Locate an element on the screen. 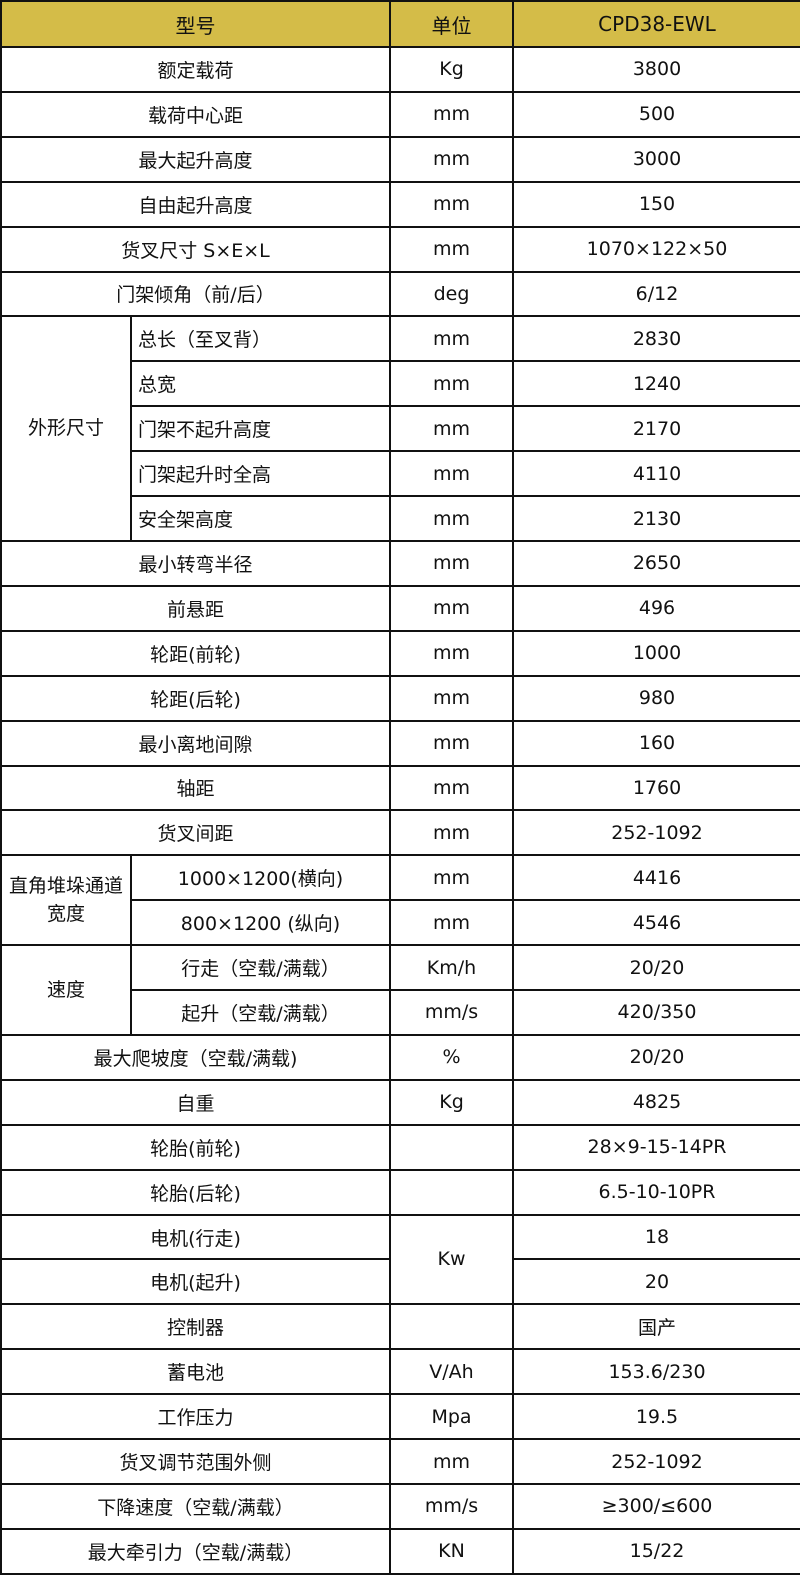  group-label: 速度 is located at coordinates (66, 990).